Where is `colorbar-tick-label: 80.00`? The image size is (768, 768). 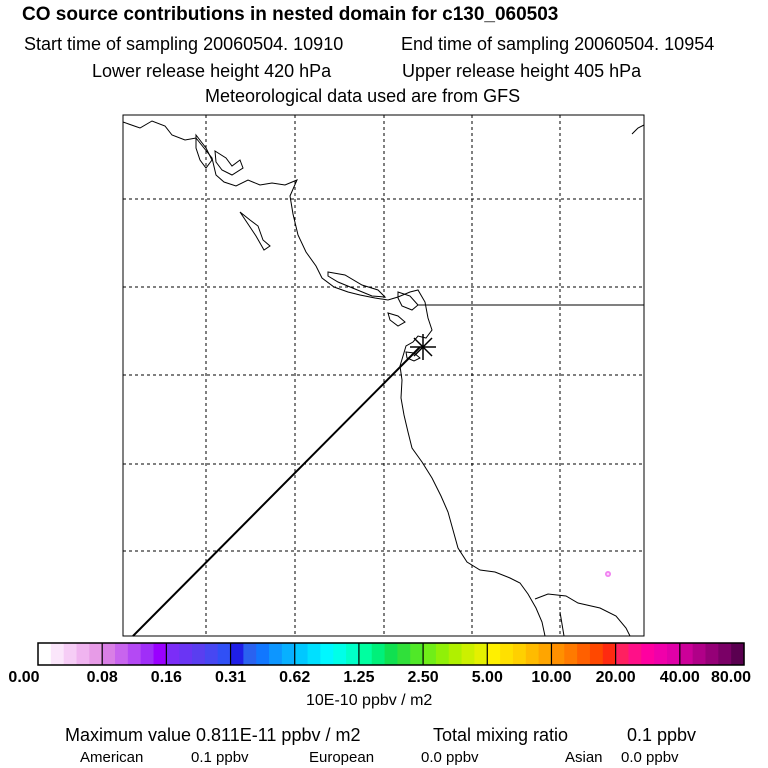
colorbar-tick-label: 80.00 is located at coordinates (731, 677).